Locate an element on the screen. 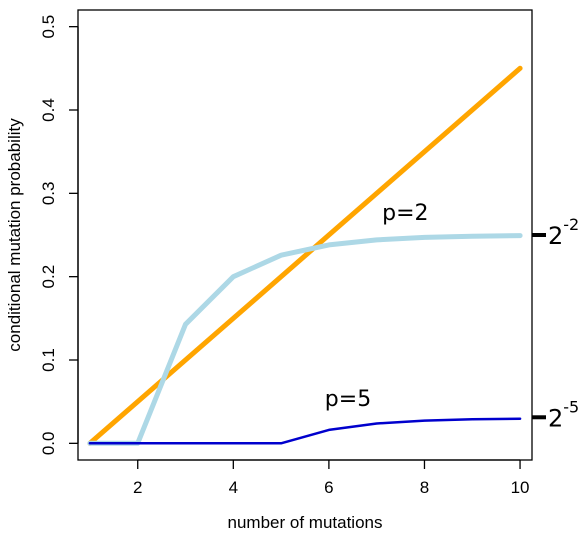 This screenshot has height=538, width=578. y-tick-label: 0.2 is located at coordinates (48, 277).